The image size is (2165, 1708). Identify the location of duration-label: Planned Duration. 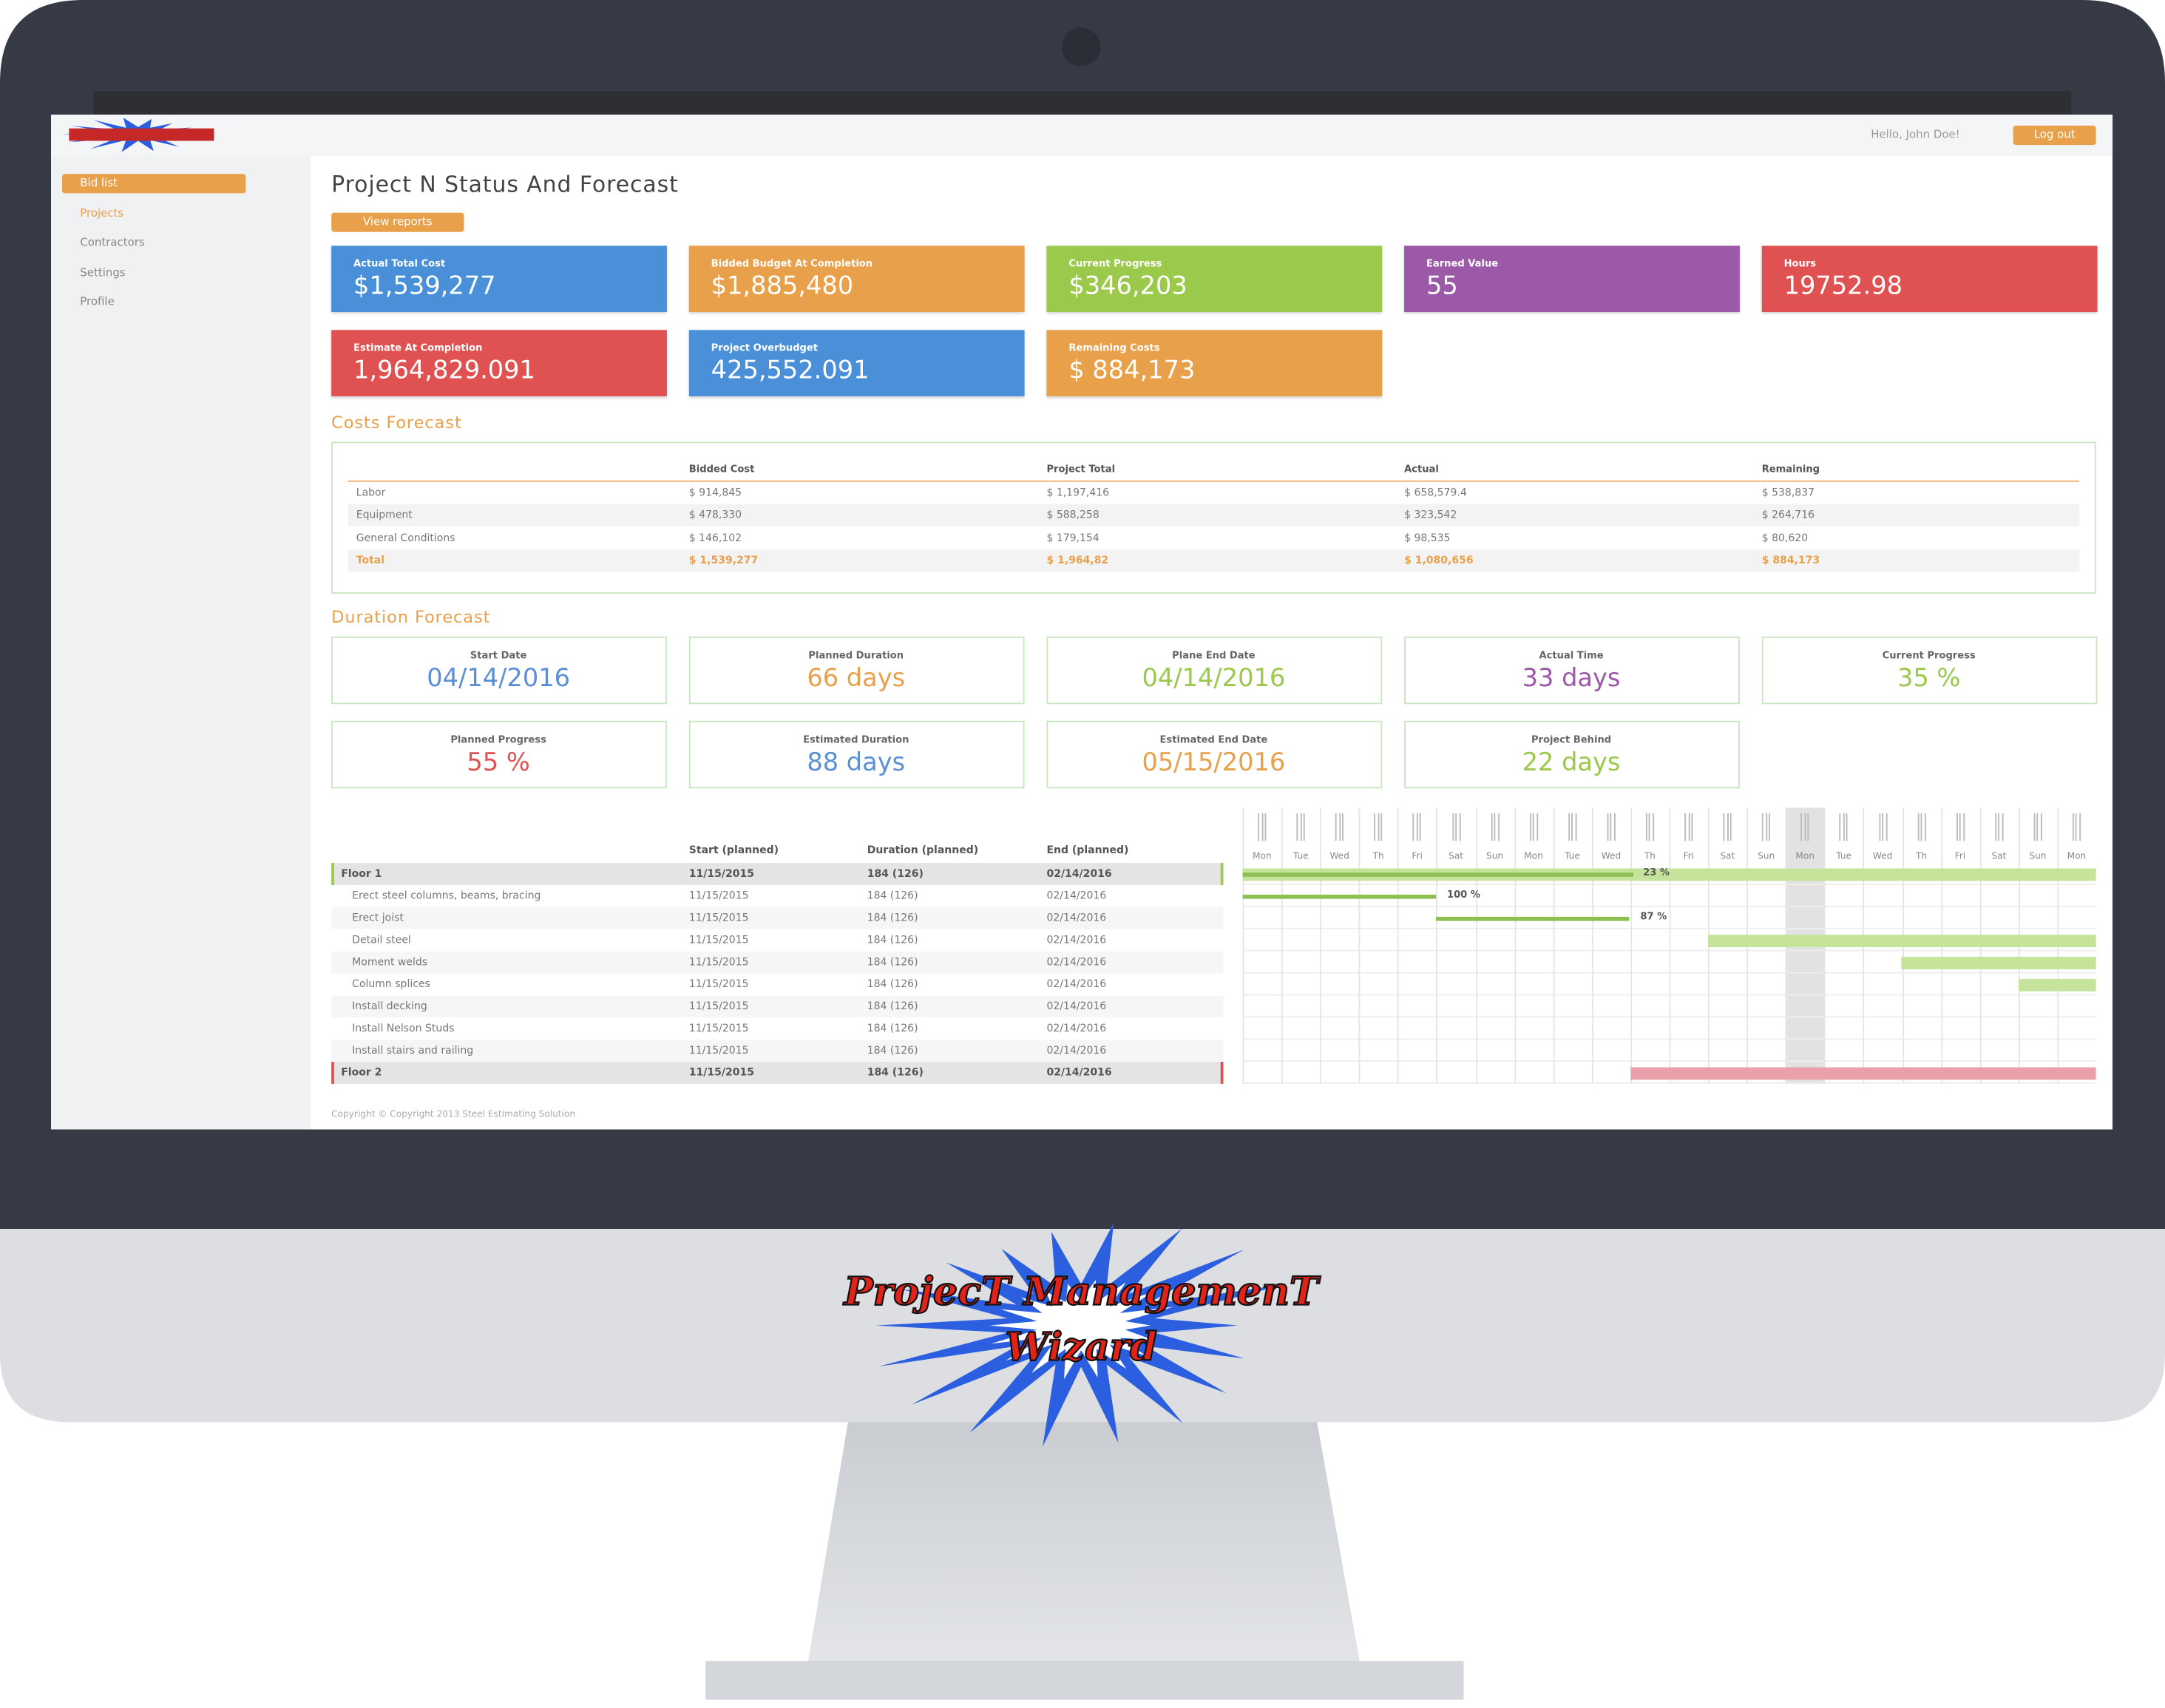
(856, 656).